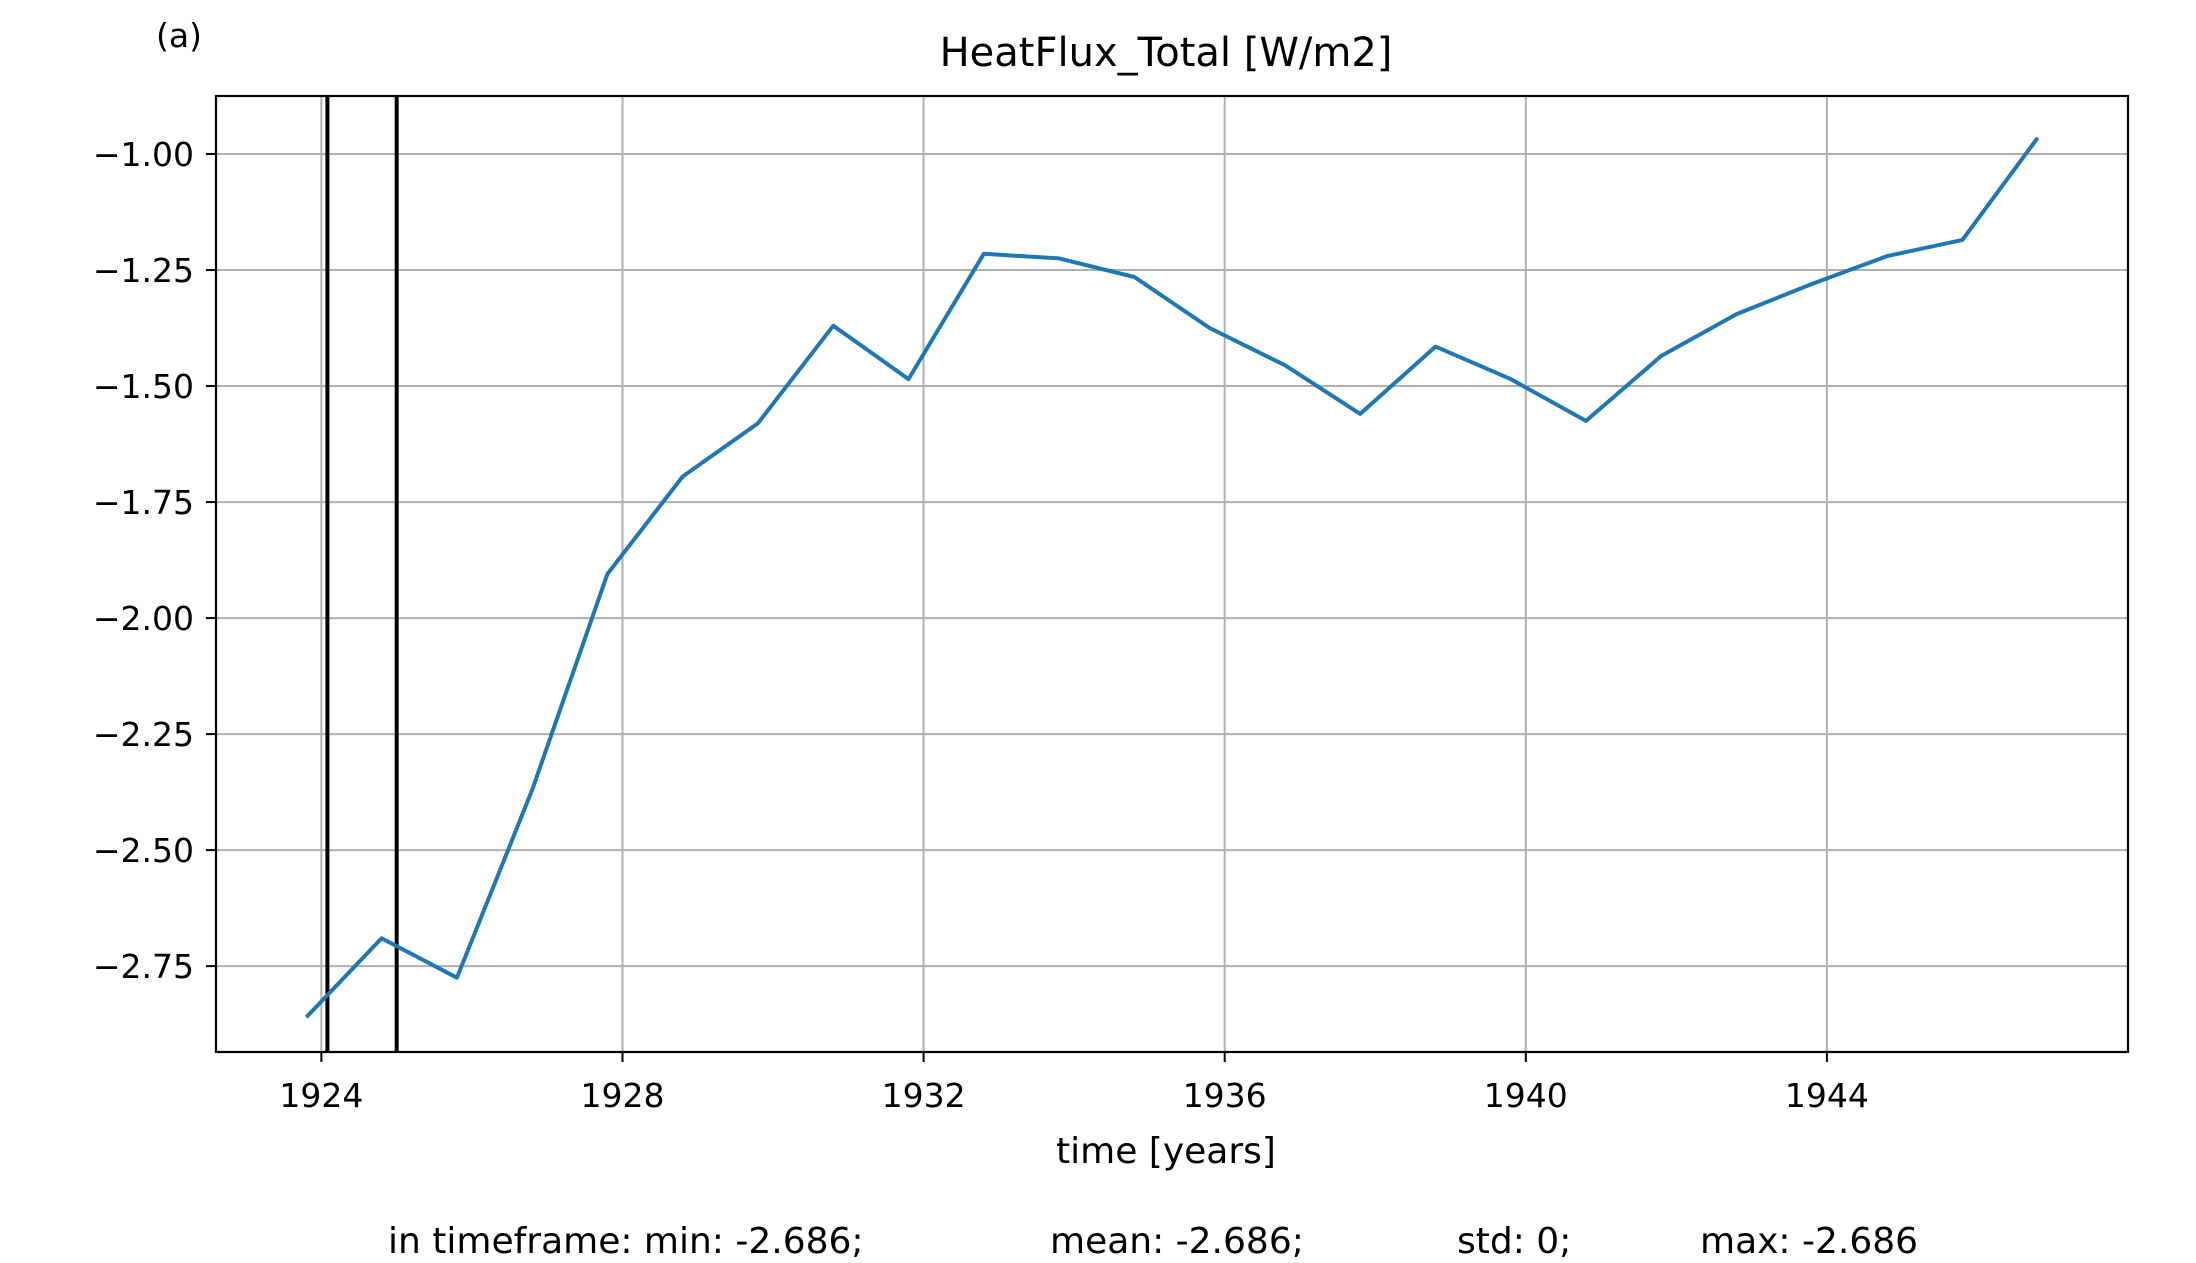  Describe the element at coordinates (143, 386) in the screenshot. I see `y-tick-label: −1.50` at that location.